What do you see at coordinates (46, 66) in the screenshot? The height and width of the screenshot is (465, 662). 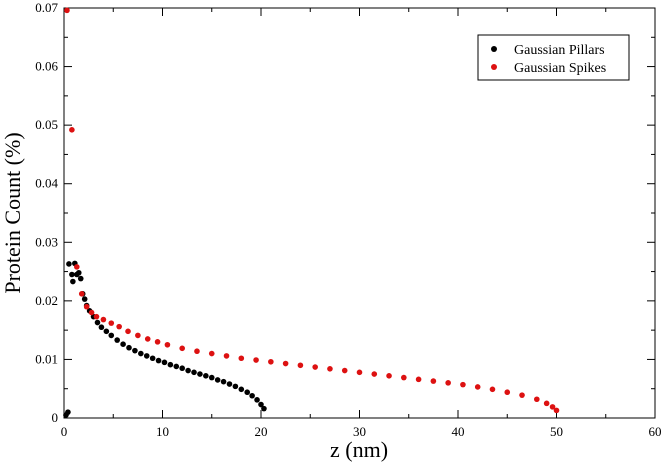 I see `y-tick-label: 0.06` at bounding box center [46, 66].